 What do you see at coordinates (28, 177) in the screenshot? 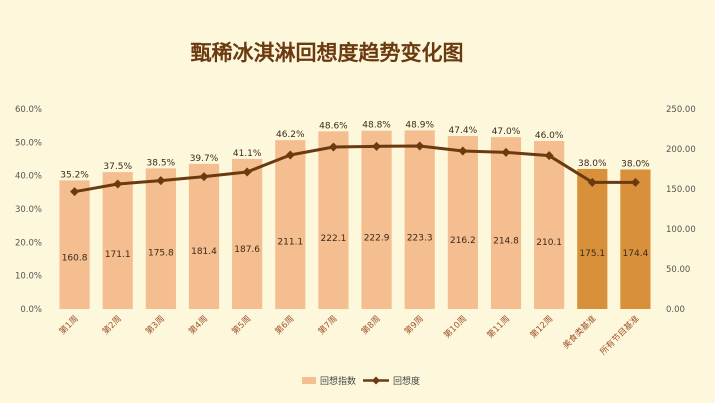
I see `left-axis-tick-label: 40.0%` at bounding box center [28, 177].